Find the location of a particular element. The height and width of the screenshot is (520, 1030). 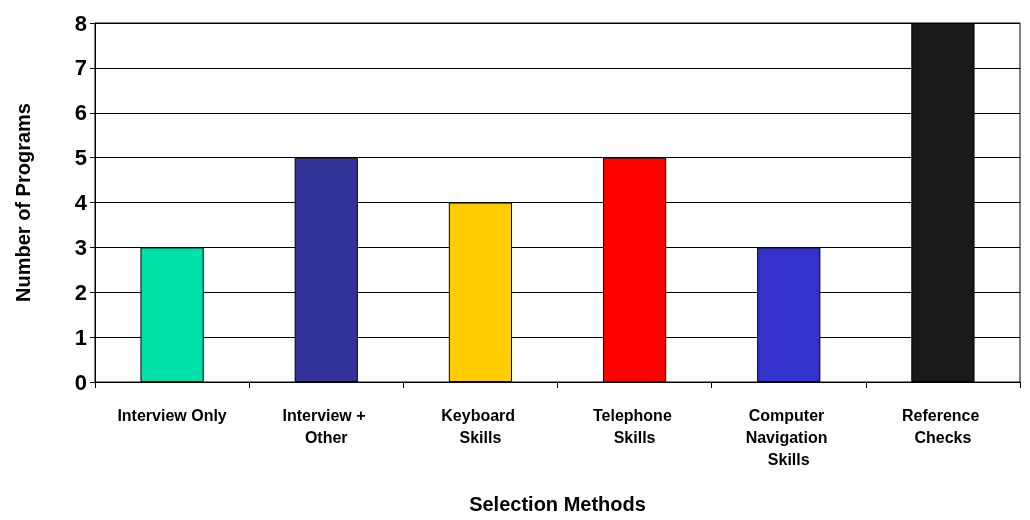

x-tick-label: Reference Checks is located at coordinates (943, 426).